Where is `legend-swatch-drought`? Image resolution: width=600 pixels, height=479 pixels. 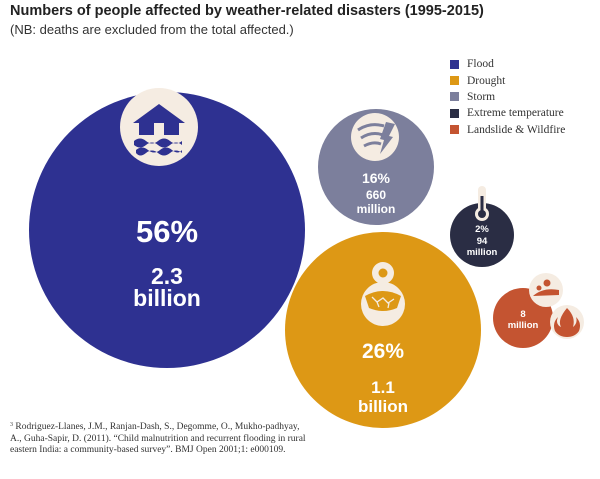 legend-swatch-drought is located at coordinates (454, 81).